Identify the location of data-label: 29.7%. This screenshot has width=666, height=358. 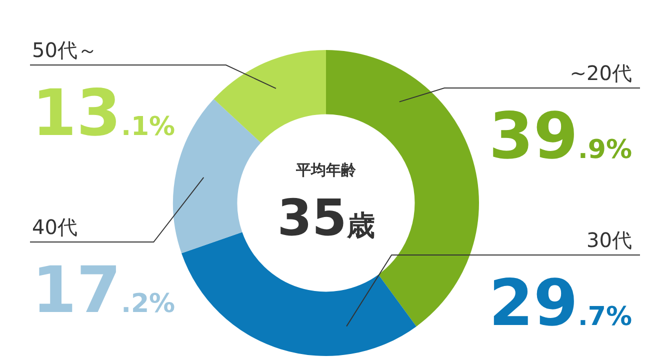
(560, 304).